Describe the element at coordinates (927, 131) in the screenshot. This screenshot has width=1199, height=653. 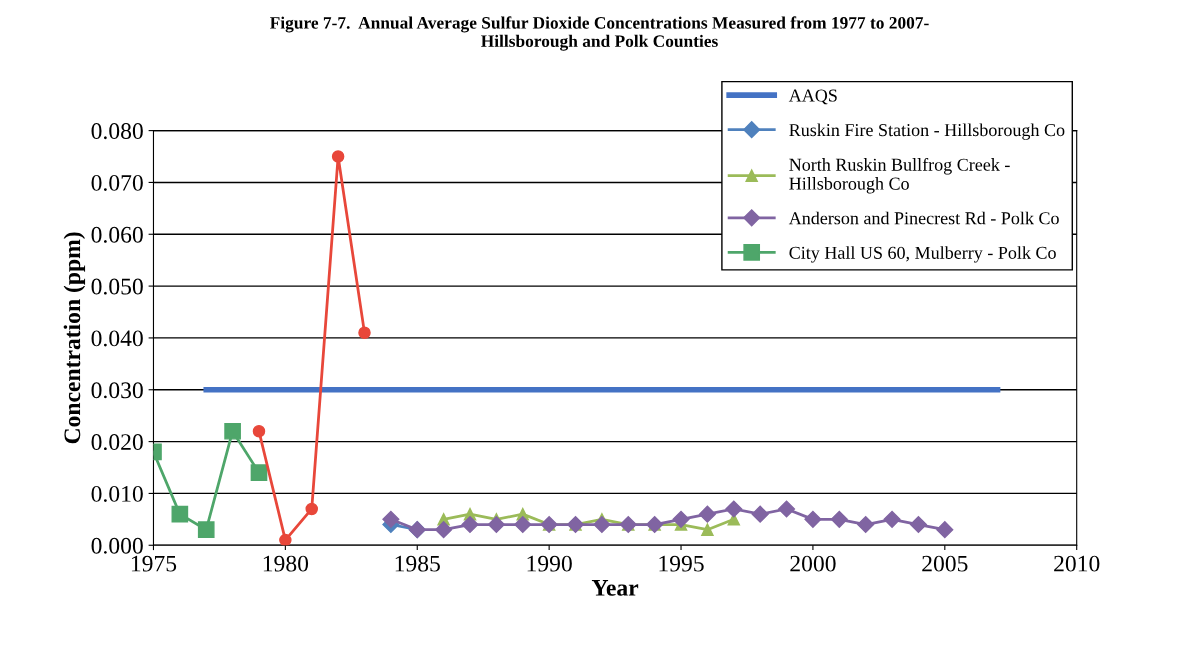
I see `legend-label: Ruskin Fire Station - Hillsborough Co` at that location.